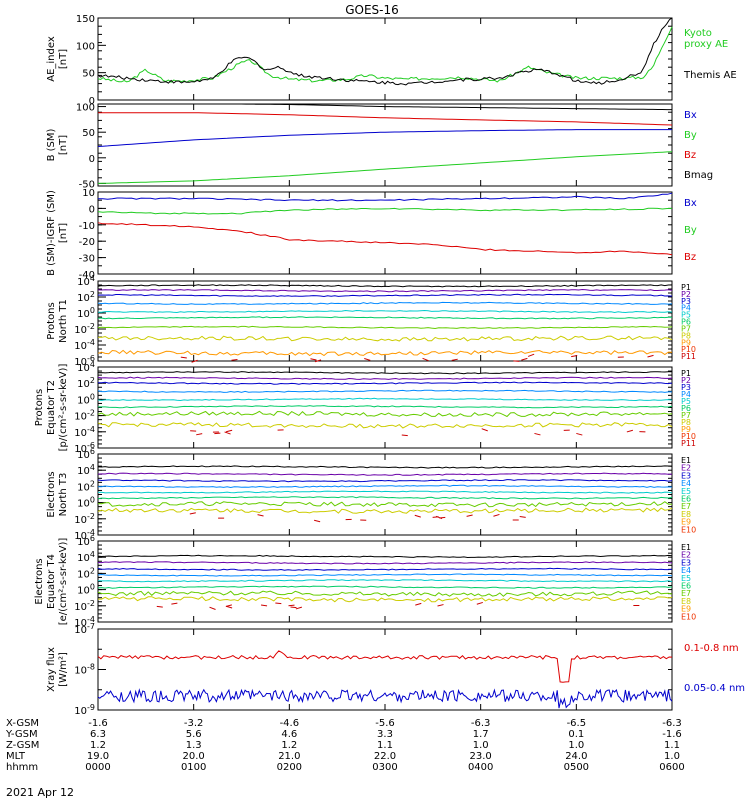 The image size is (750, 800). What do you see at coordinates (84, 629) in the screenshot?
I see `y-tick-label: 10⁻⁷` at bounding box center [84, 629].